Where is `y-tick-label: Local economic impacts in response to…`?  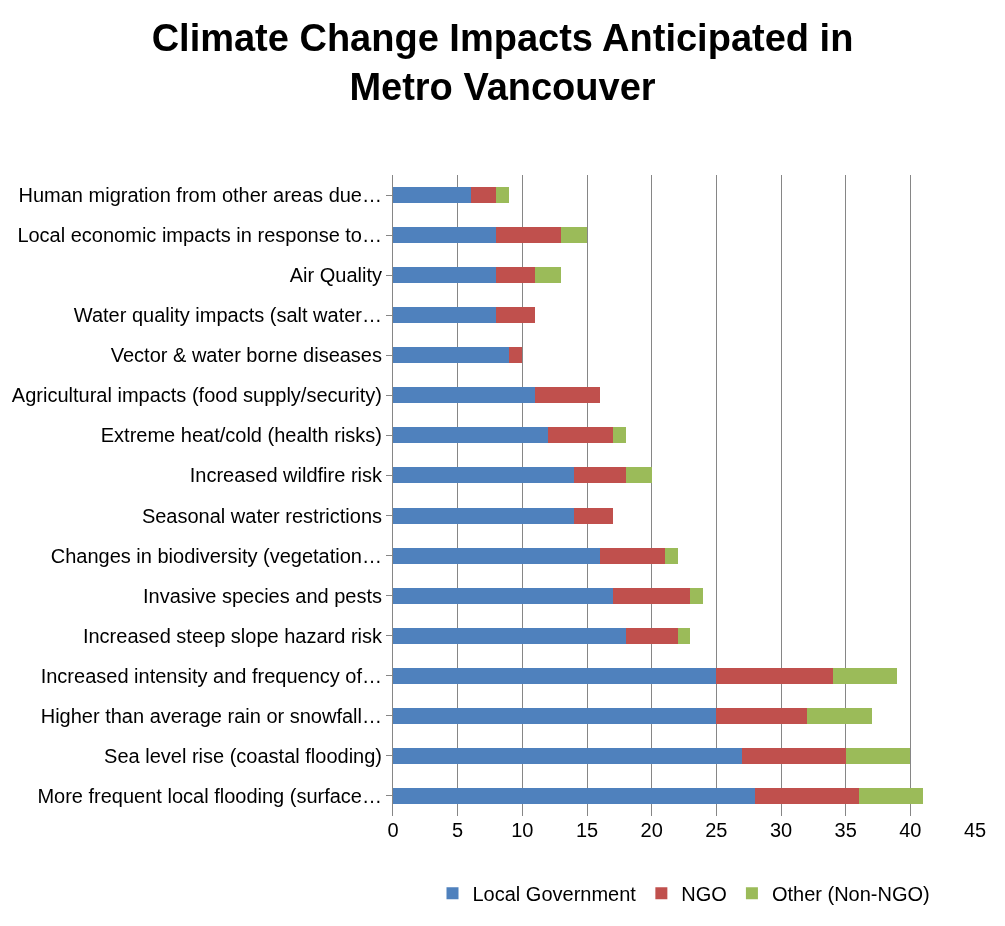
y-tick-label: Local economic impacts in response to… is located at coordinates (199, 235).